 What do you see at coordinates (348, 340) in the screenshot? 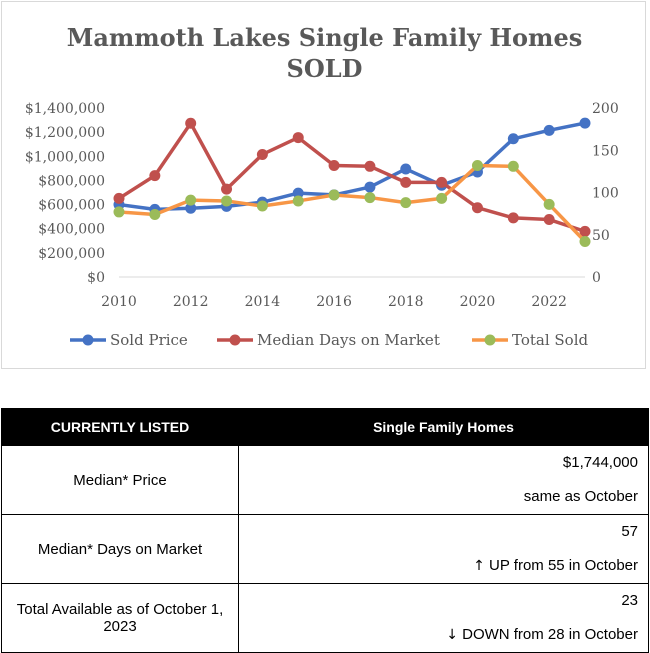
I see `legend-label: Median Days on Market` at bounding box center [348, 340].